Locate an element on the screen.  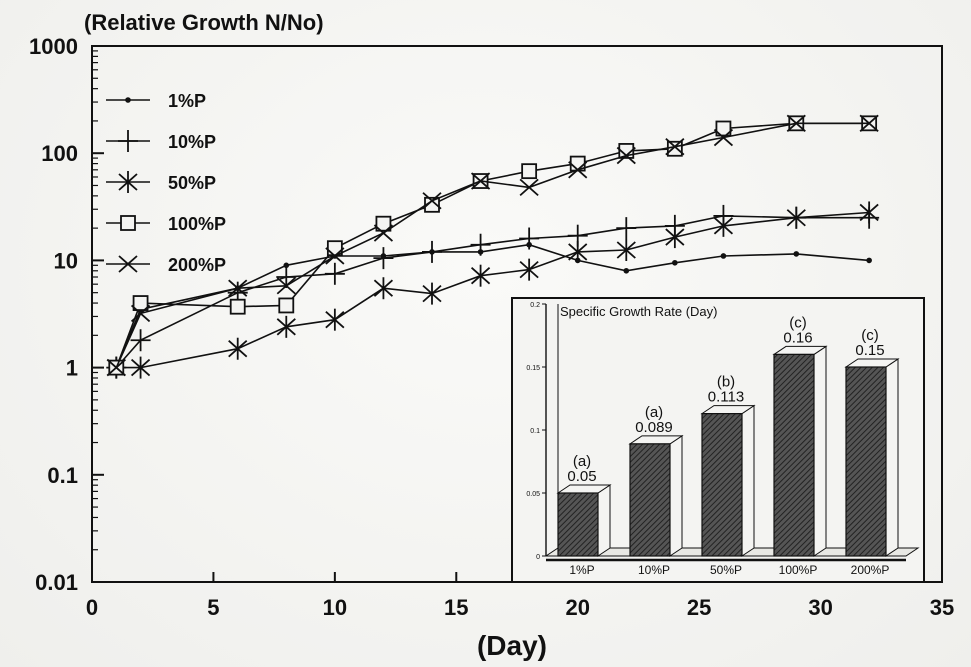
y-tick-label: 100 is located at coordinates (59, 153).